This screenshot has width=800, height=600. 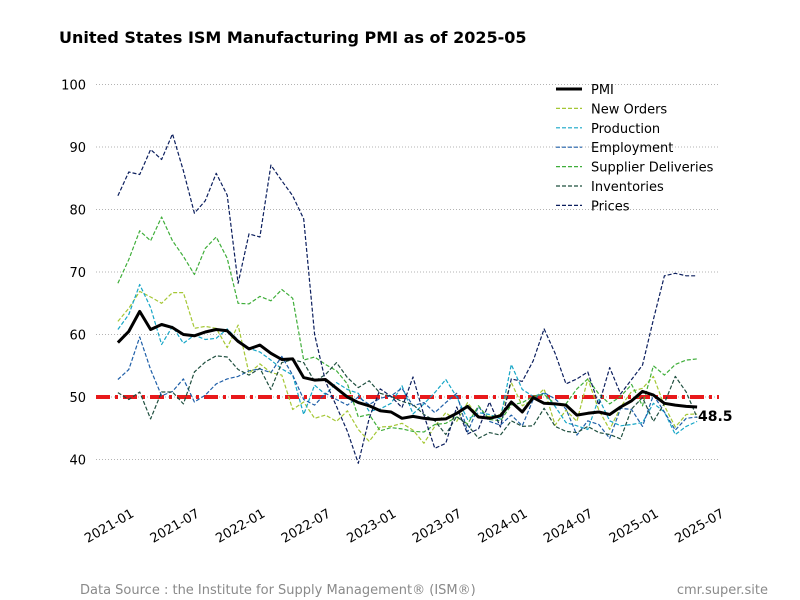 I want to click on y-tick-label: 80, so click(x=77, y=211).